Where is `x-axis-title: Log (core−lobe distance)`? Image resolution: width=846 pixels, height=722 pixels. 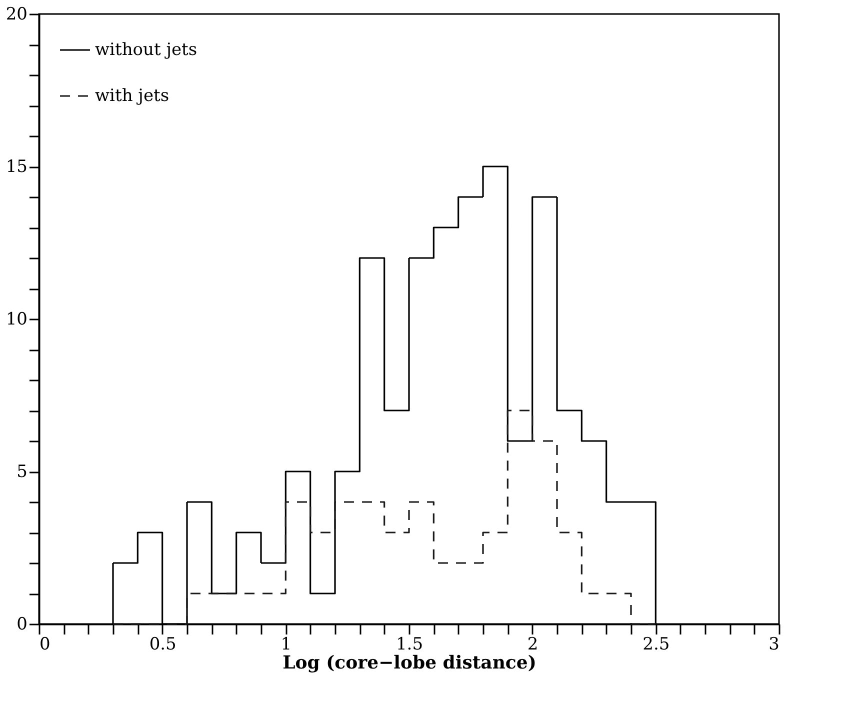 x-axis-title: Log (core−lobe distance) is located at coordinates (409, 663).